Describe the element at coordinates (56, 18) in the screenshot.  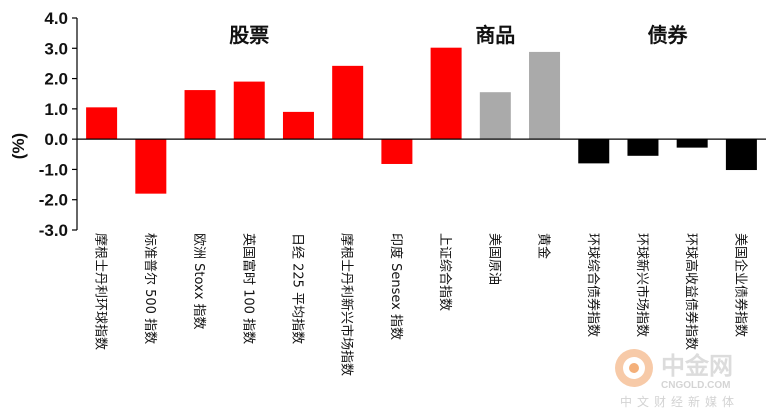
I see `y-tick-label: 4.0` at that location.